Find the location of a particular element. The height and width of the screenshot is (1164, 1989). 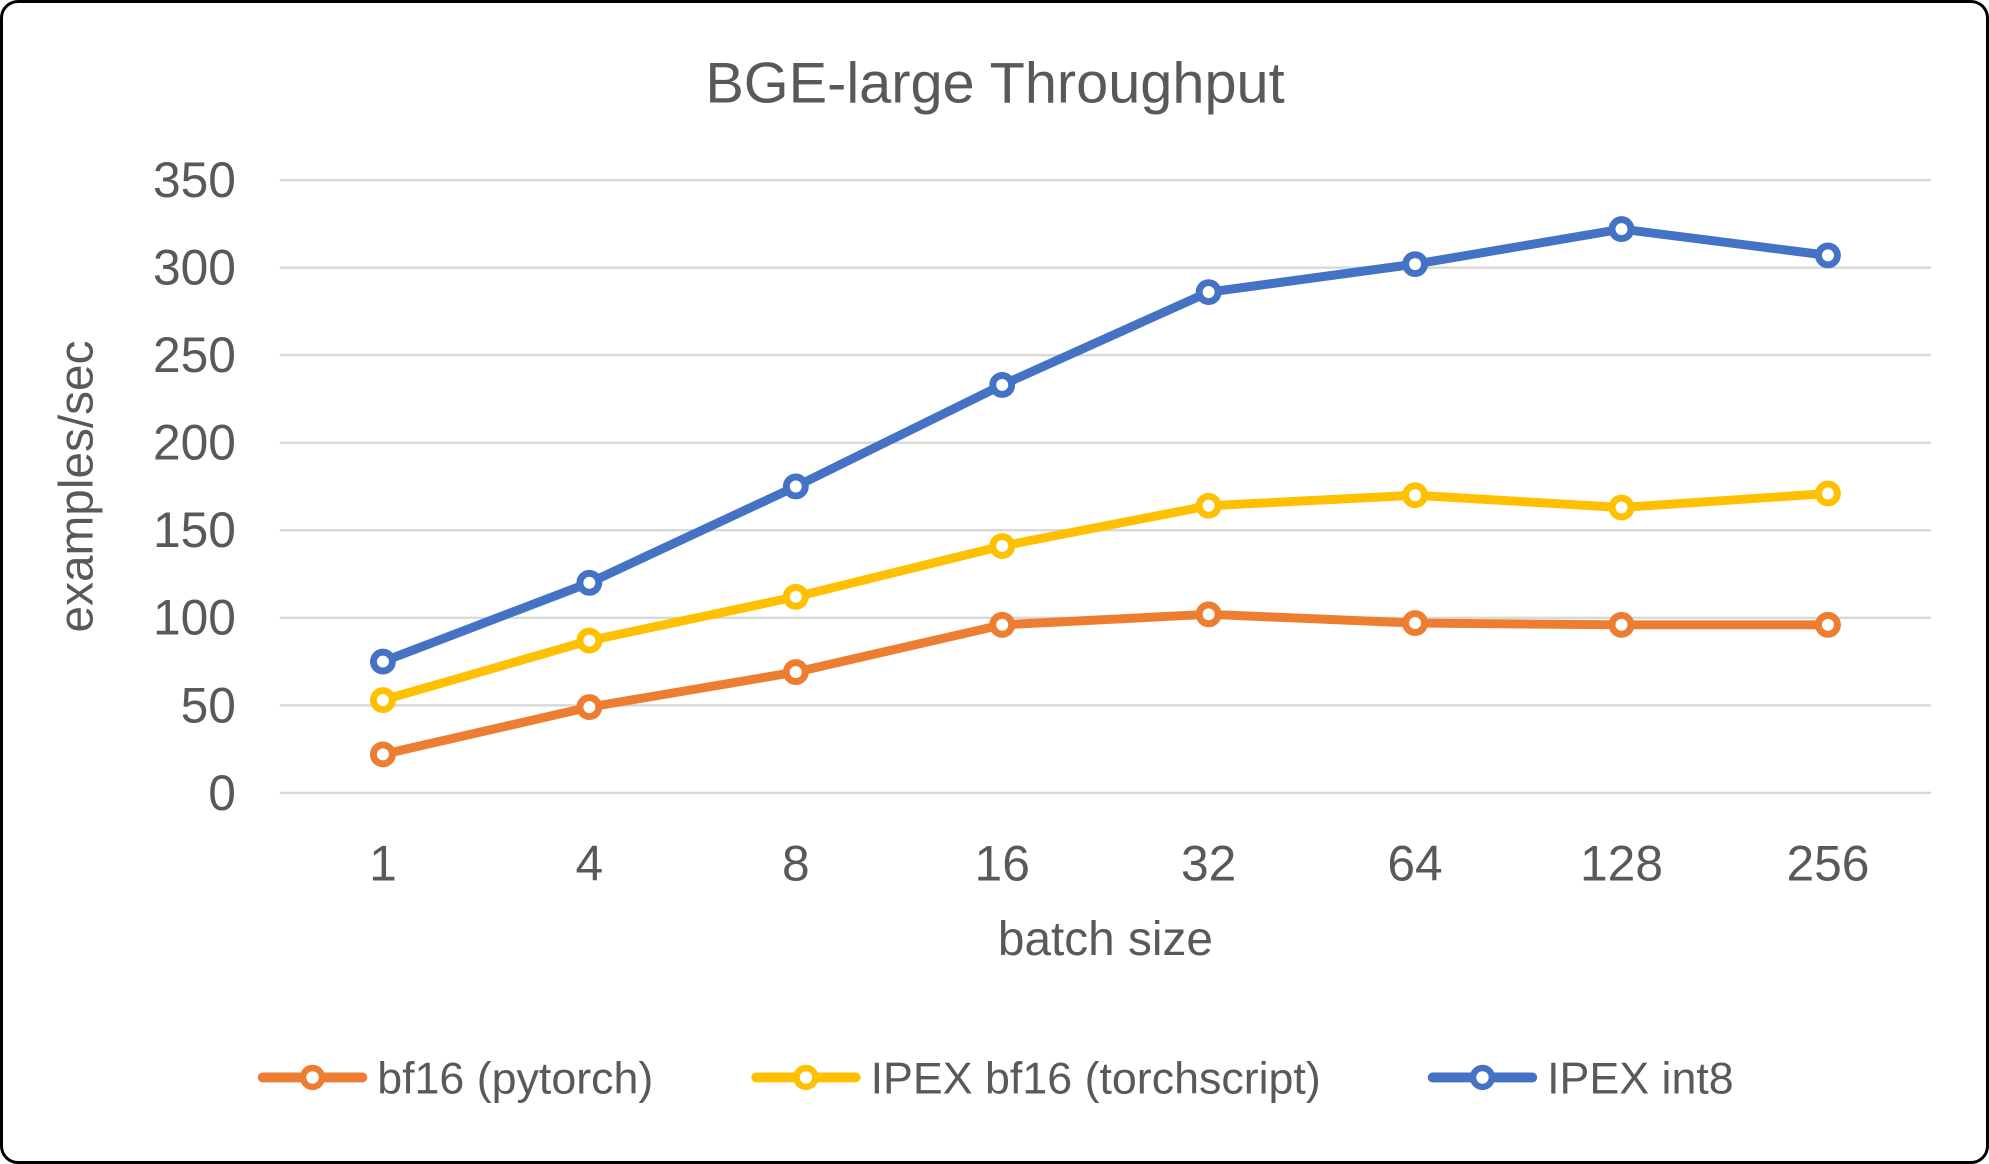

y-tick-label: 150 is located at coordinates (194, 530).